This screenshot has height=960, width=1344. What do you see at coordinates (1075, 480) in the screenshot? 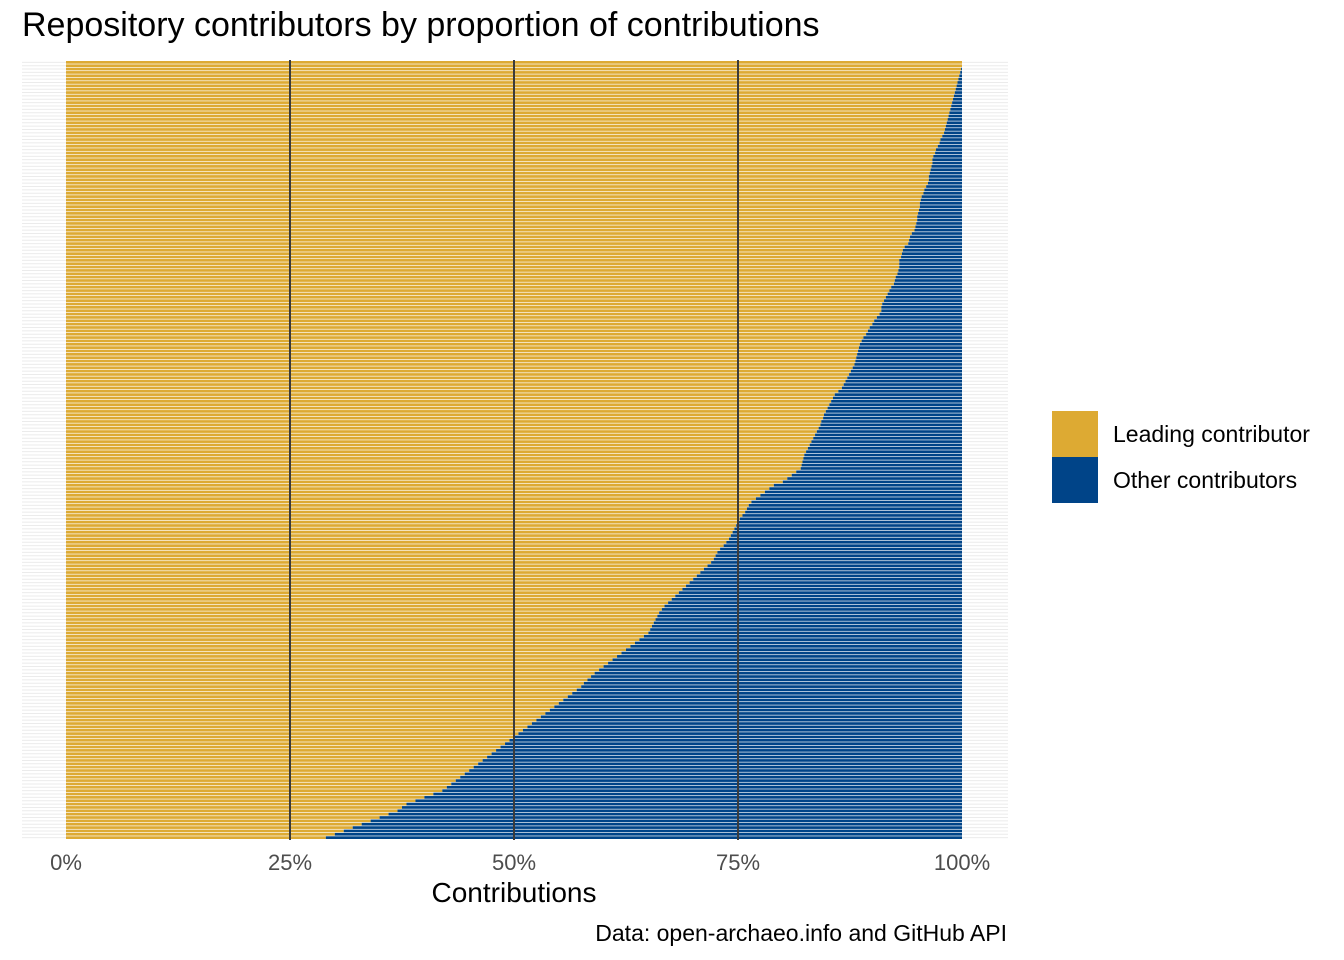
I see `legend-swatch-other` at bounding box center [1075, 480].